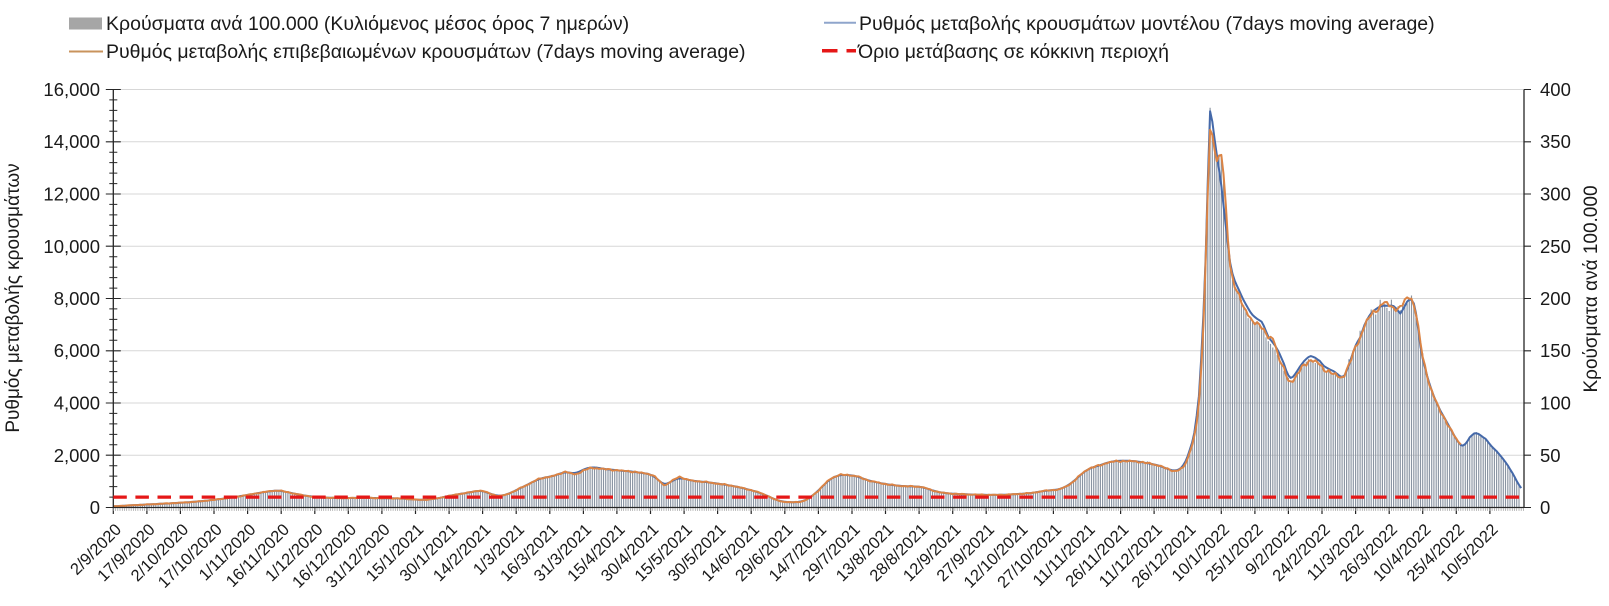  I want to click on svg-text: 10,000, so click(71, 246).